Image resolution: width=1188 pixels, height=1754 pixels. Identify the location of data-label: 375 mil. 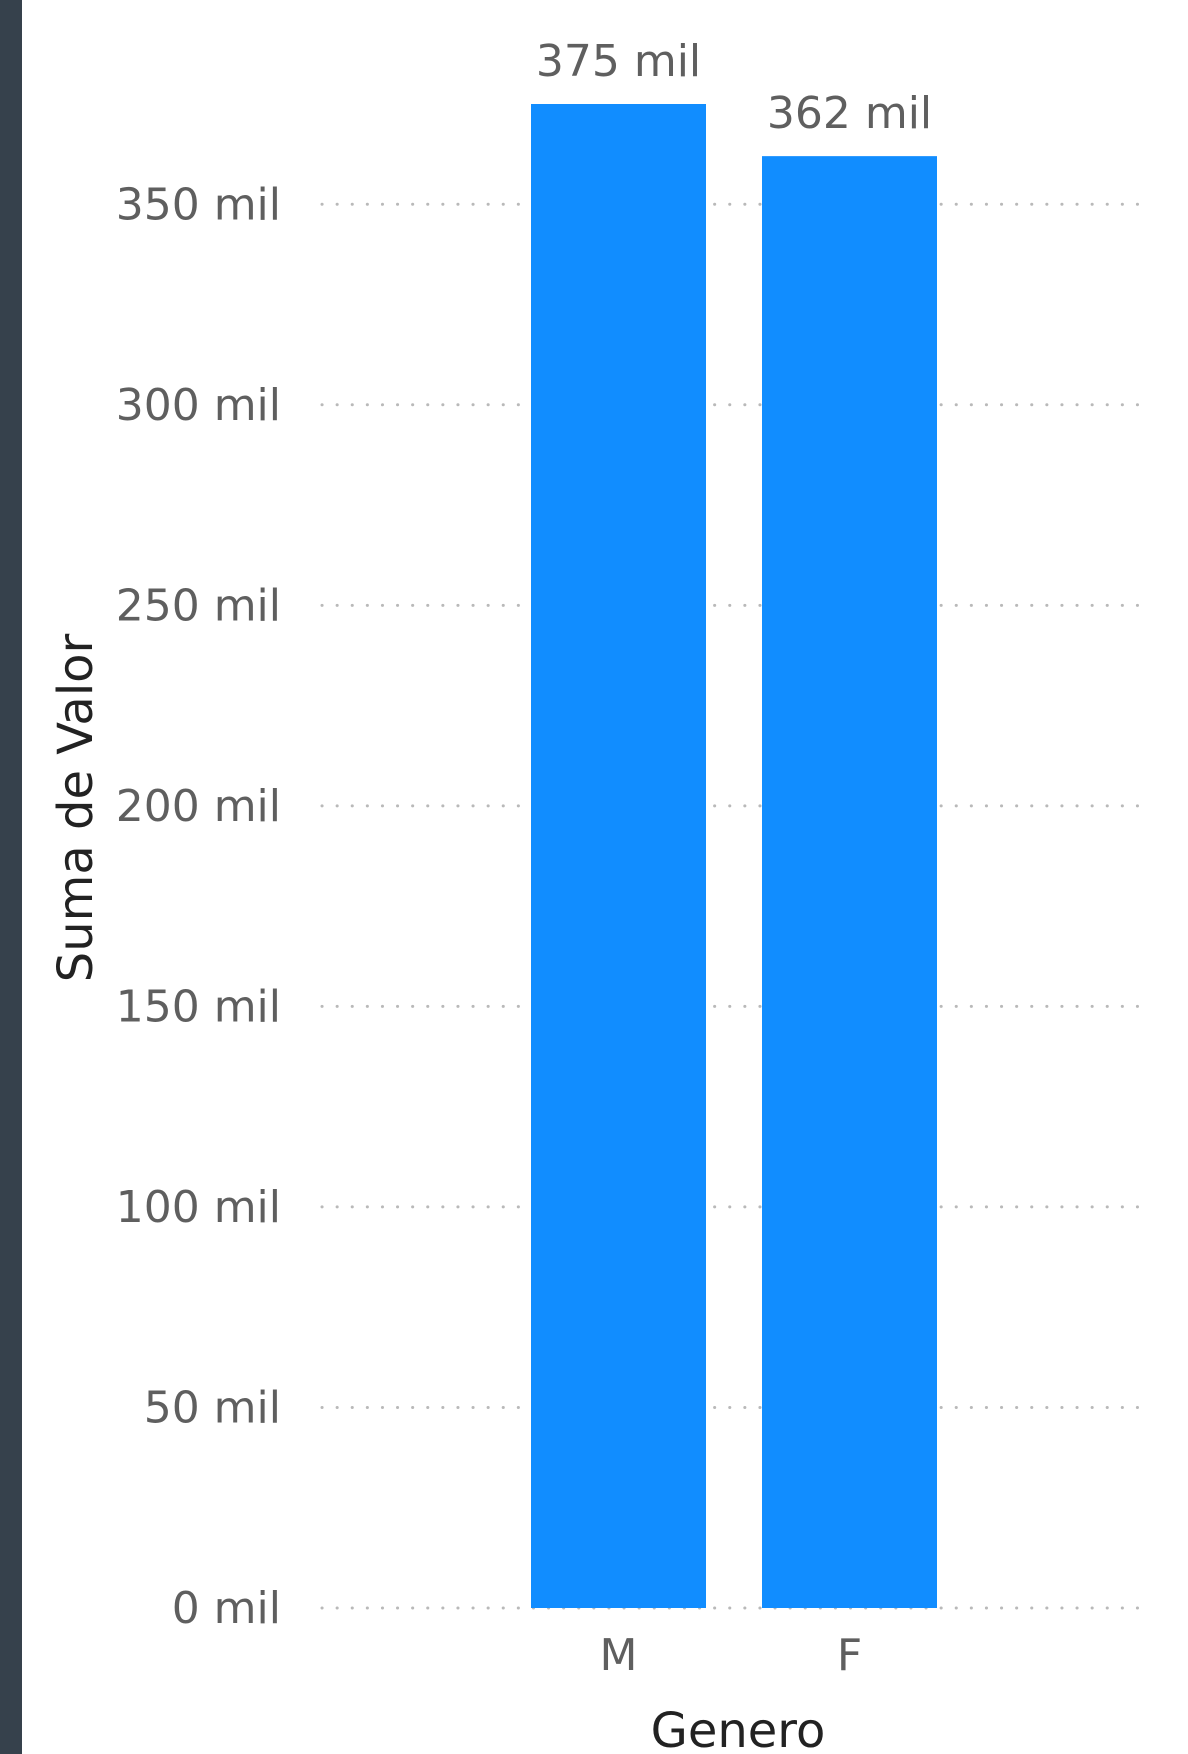
(618, 61).